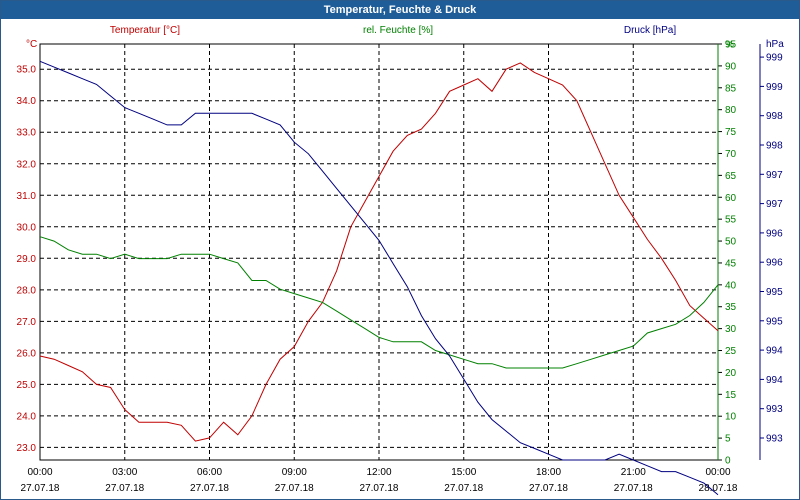 The height and width of the screenshot is (500, 800). I want to click on left-axis-unit: °C, so click(31, 44).